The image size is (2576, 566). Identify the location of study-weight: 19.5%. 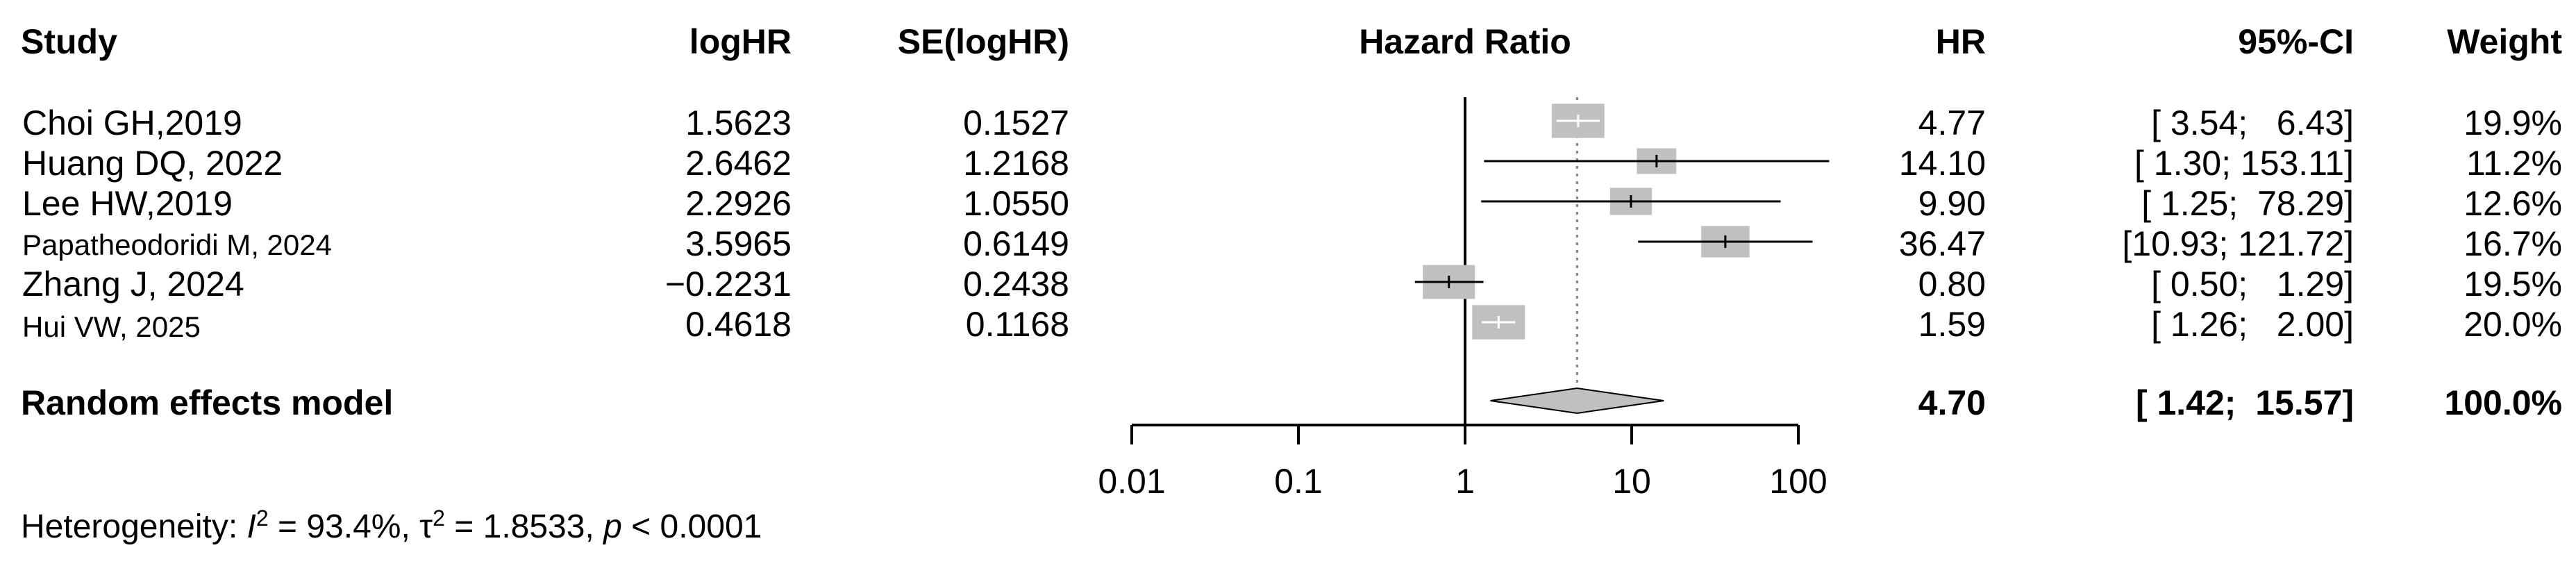
(2513, 284).